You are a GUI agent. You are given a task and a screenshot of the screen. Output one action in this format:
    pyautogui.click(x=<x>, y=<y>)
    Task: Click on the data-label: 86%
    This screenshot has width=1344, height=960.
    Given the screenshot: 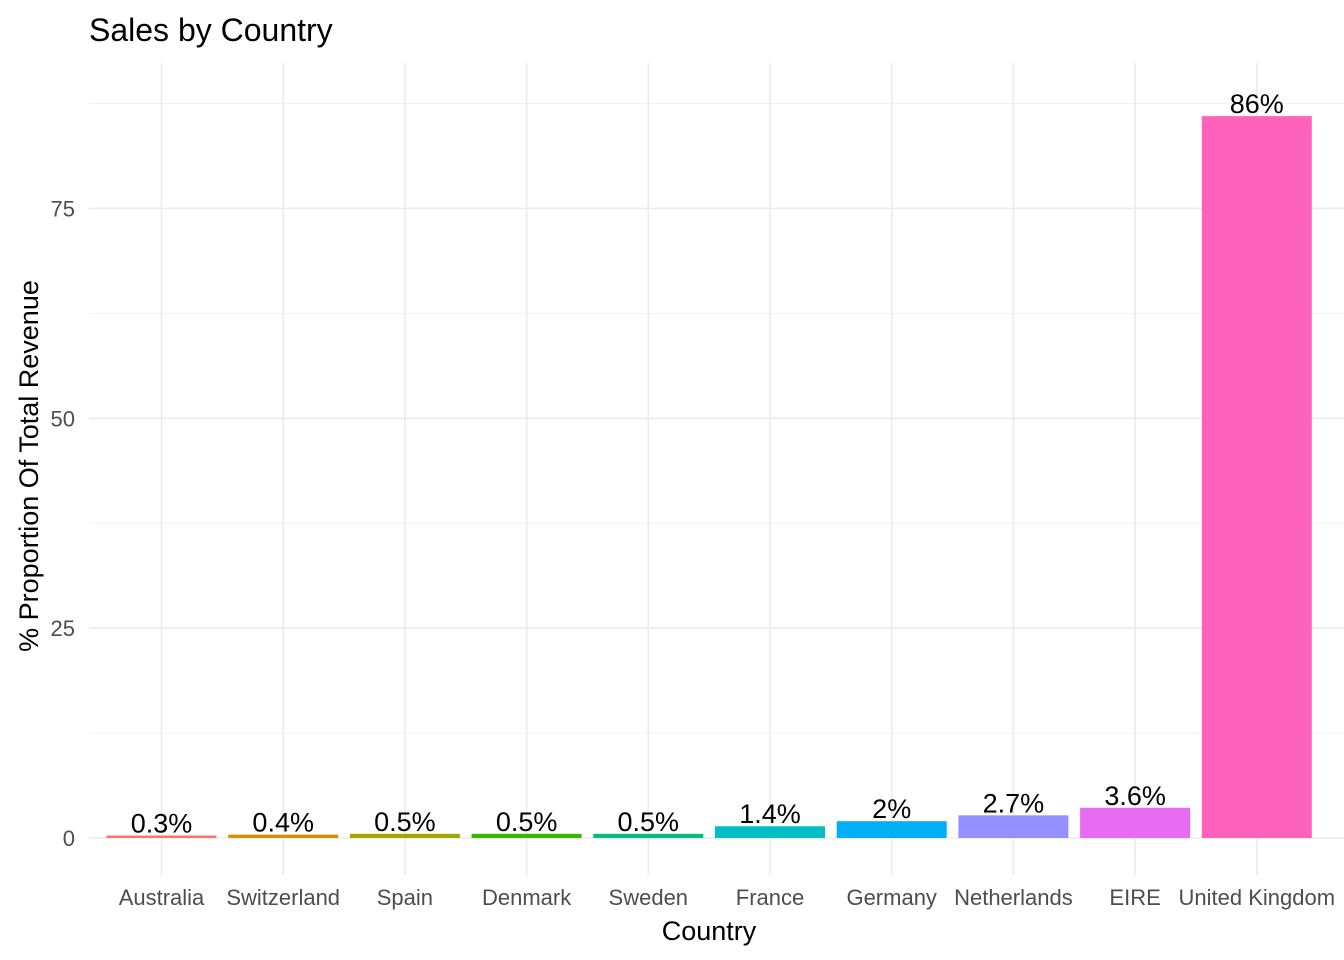 What is the action you would take?
    pyautogui.click(x=1257, y=104)
    